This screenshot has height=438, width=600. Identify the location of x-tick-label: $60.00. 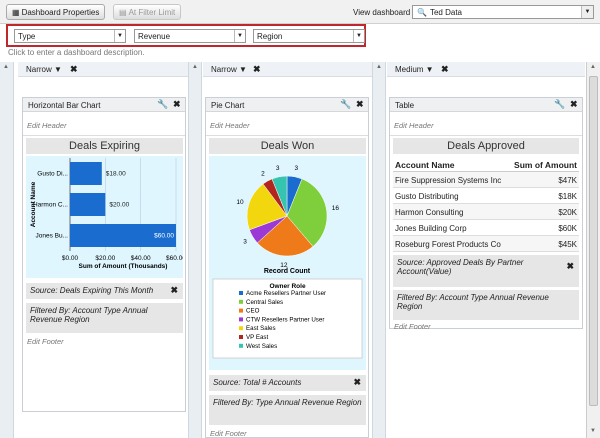
(174, 258).